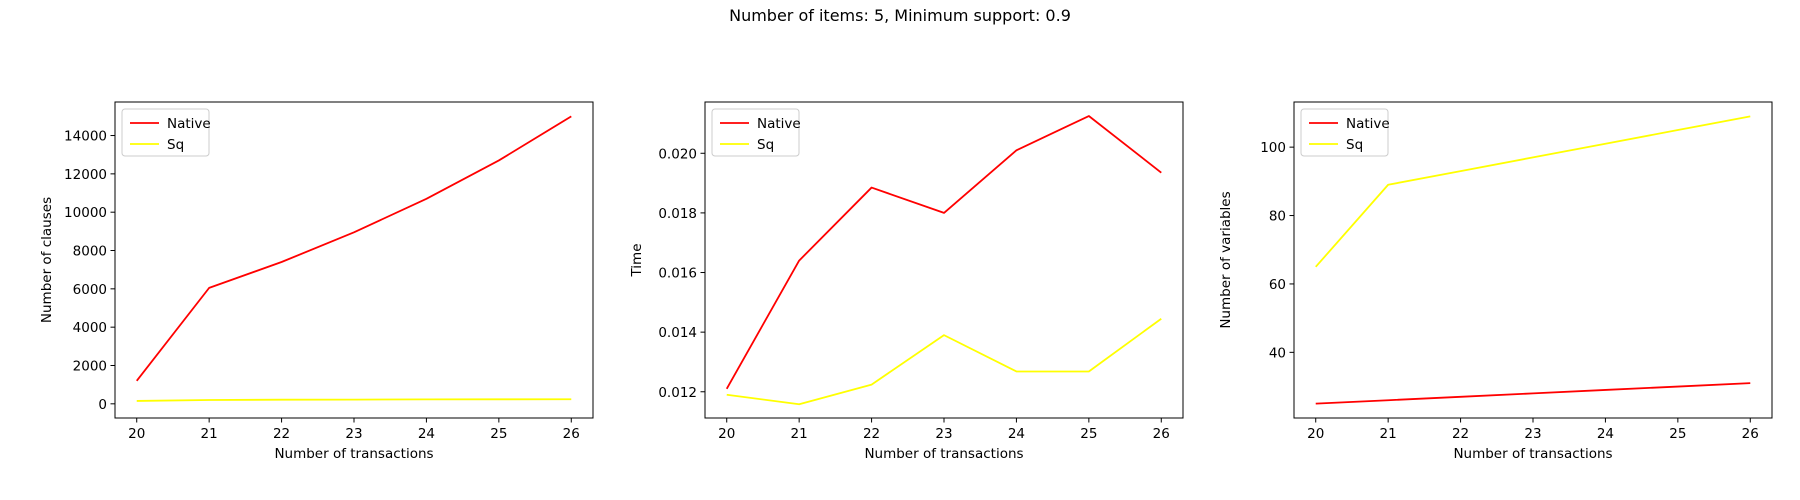 This screenshot has height=500, width=1800. What do you see at coordinates (85, 175) in the screenshot?
I see `y-tick-label: 12000` at bounding box center [85, 175].